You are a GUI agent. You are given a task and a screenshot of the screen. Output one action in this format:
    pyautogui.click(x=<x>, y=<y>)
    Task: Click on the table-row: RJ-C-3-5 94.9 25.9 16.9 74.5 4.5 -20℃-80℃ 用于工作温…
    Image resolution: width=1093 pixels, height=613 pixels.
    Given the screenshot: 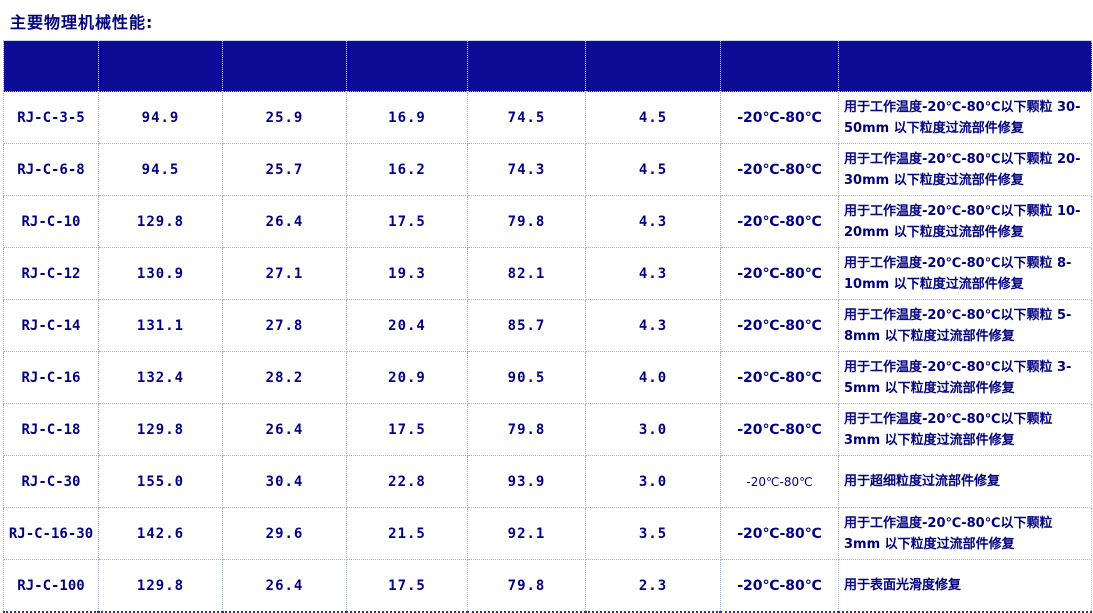 What is the action you would take?
    pyautogui.click(x=547, y=117)
    